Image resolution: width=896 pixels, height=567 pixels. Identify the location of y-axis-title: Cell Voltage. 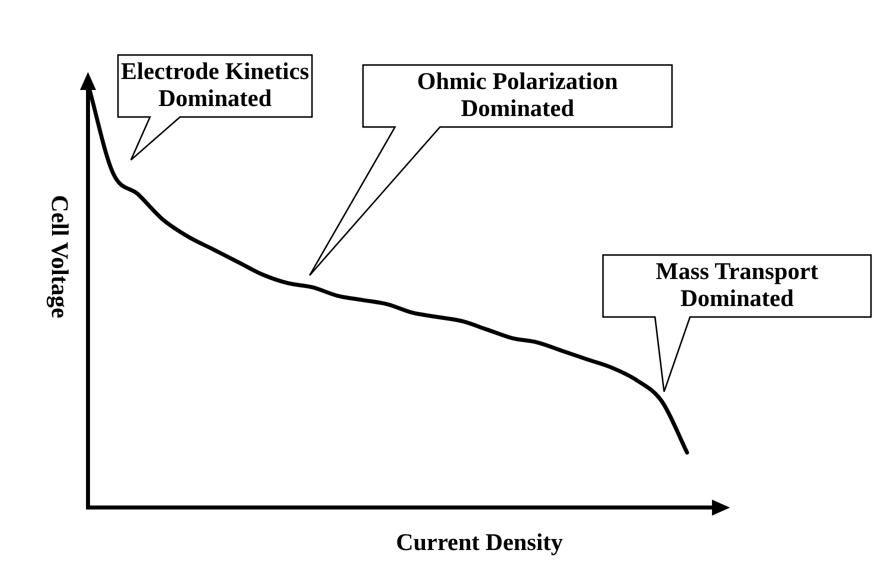
(58, 256).